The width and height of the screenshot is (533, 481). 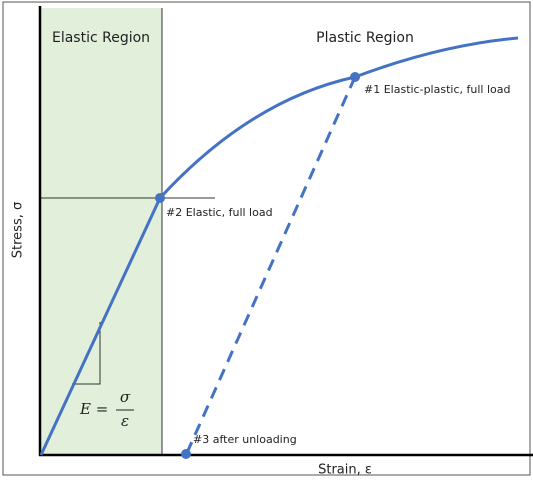 What do you see at coordinates (245, 439) in the screenshot?
I see `annotation: #3 after unloading` at bounding box center [245, 439].